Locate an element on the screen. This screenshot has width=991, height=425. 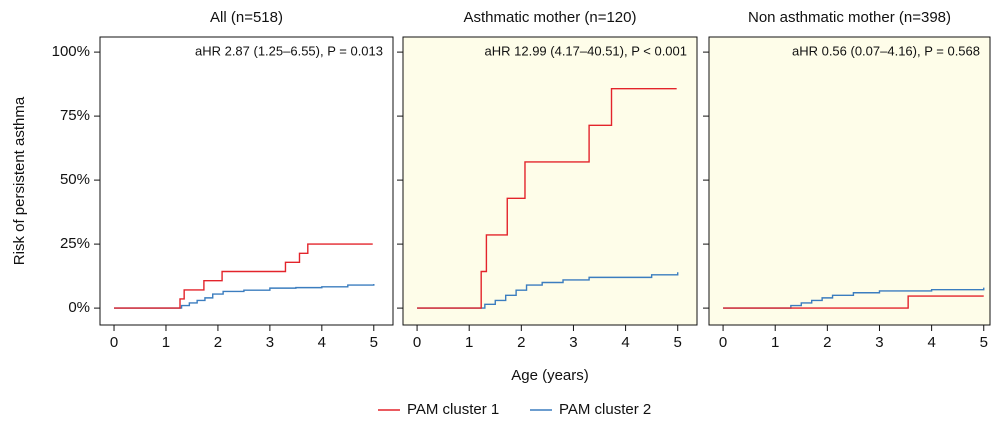
panel-title: All (n=518) is located at coordinates (246, 17).